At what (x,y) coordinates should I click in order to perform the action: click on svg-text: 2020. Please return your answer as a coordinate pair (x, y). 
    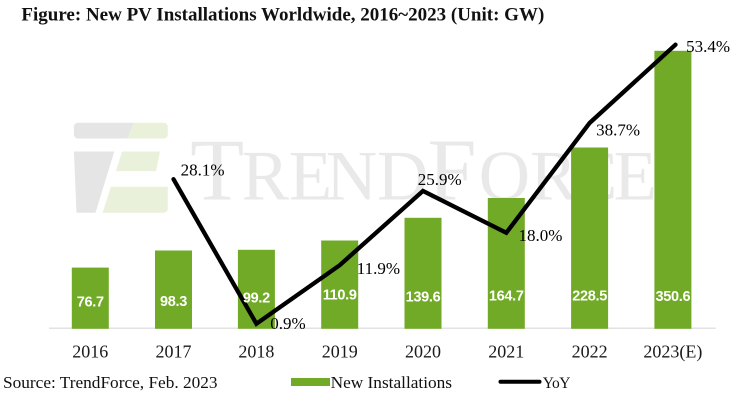
    Looking at the image, I should click on (423, 352).